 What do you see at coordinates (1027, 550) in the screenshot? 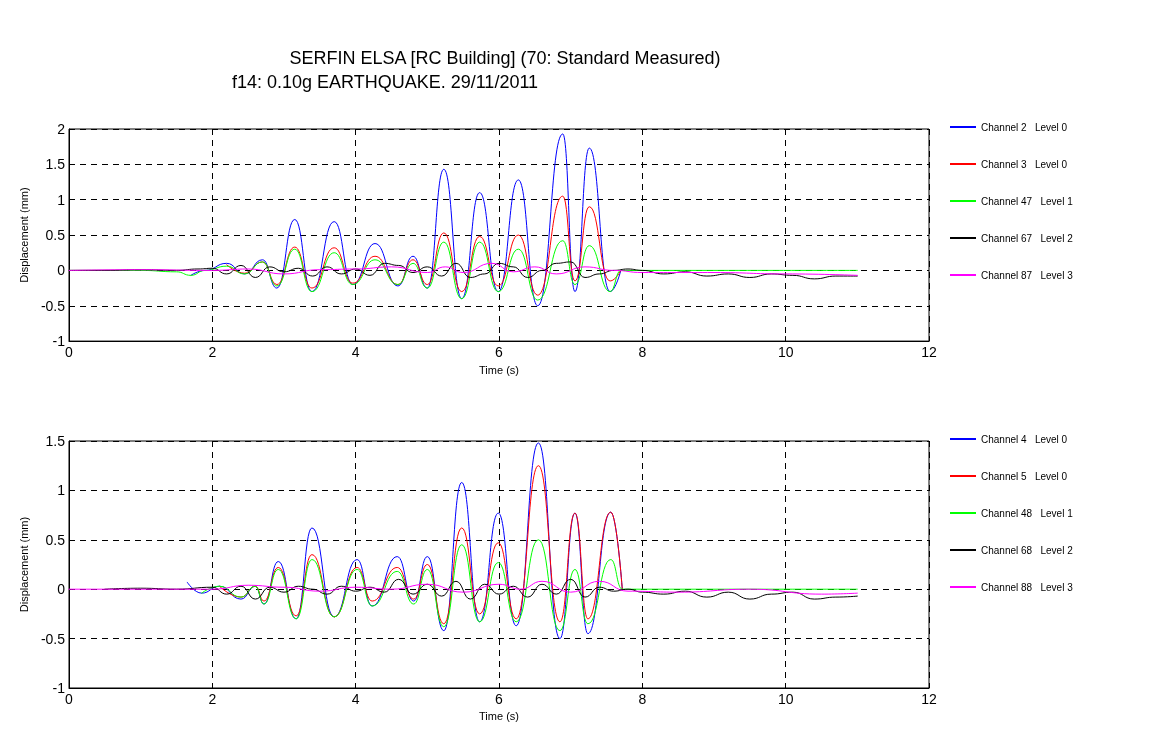
I see `legend-label: Channel 68 Level 2` at bounding box center [1027, 550].